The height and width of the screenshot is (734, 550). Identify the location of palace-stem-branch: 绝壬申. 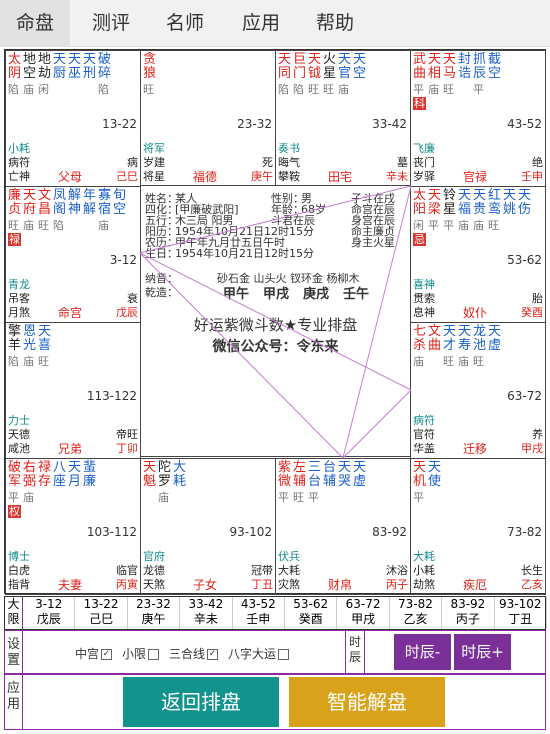
(532, 163).